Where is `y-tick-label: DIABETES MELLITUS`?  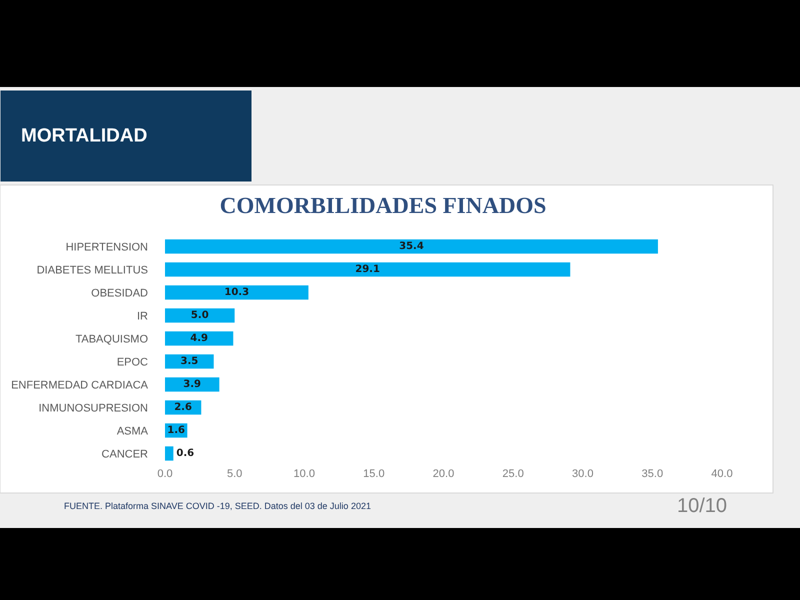 y-tick-label: DIABETES MELLITUS is located at coordinates (92, 270).